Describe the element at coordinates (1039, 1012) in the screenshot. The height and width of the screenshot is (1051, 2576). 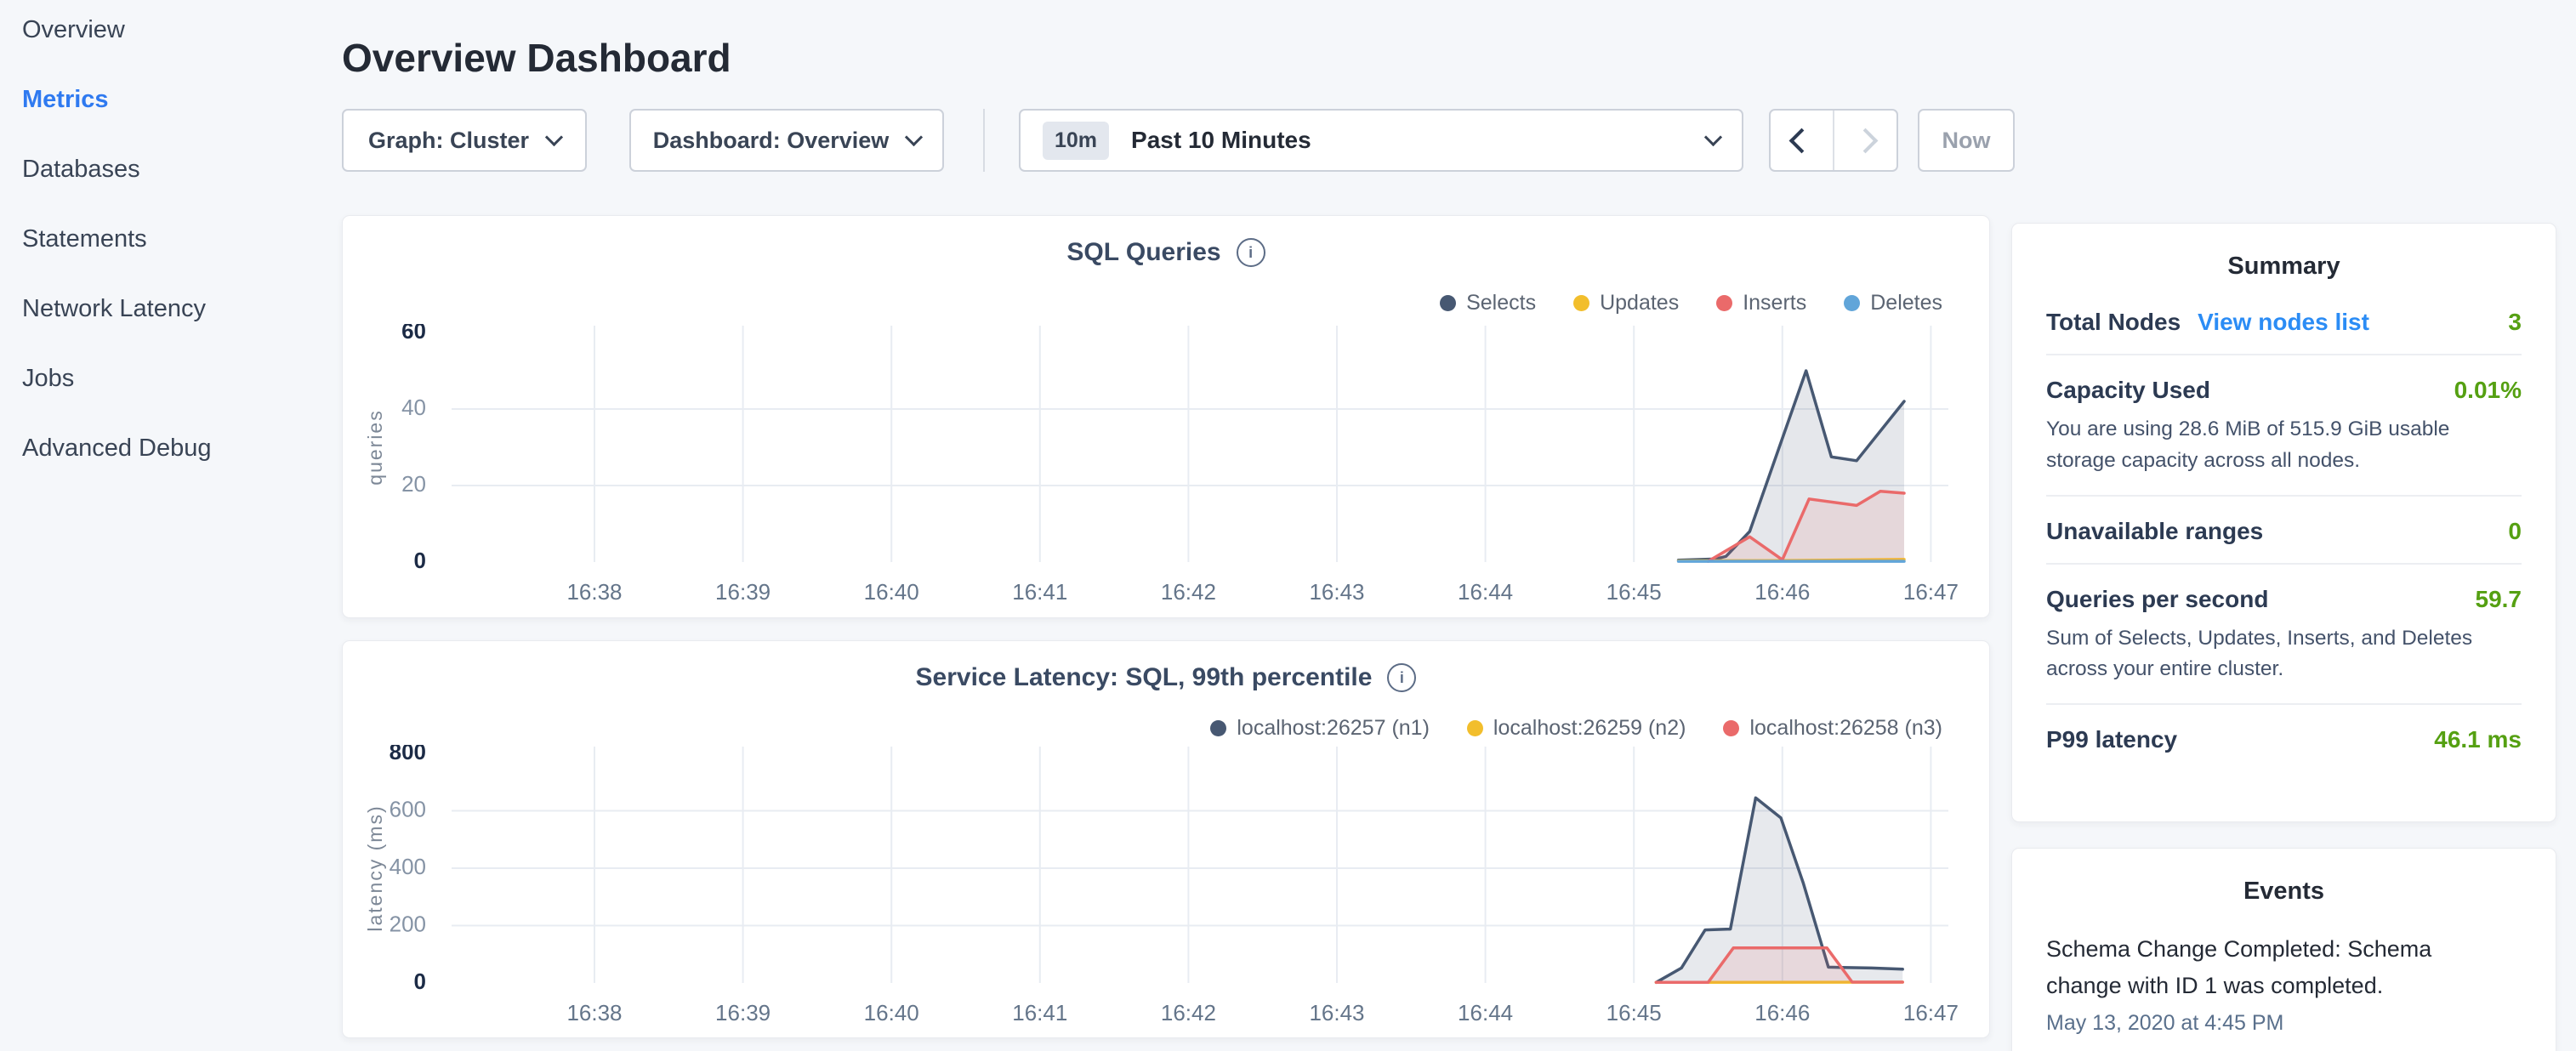
I see `svg-text: 16:41` at that location.